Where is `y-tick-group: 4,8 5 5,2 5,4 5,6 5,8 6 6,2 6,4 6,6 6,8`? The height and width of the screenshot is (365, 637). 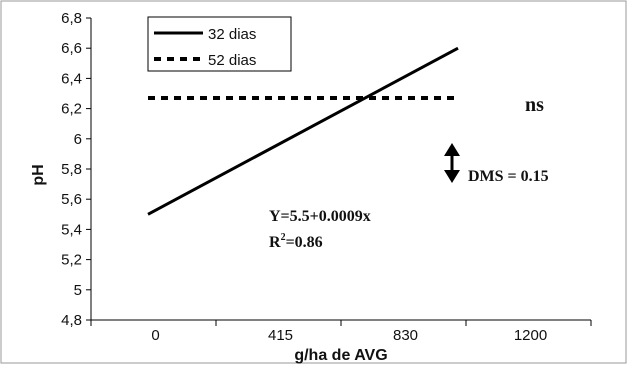 y-tick-group: 4,8 5 5,2 5,4 5,6 5,8 6 6,2 6,4 6,6 6,8 is located at coordinates (76, 169).